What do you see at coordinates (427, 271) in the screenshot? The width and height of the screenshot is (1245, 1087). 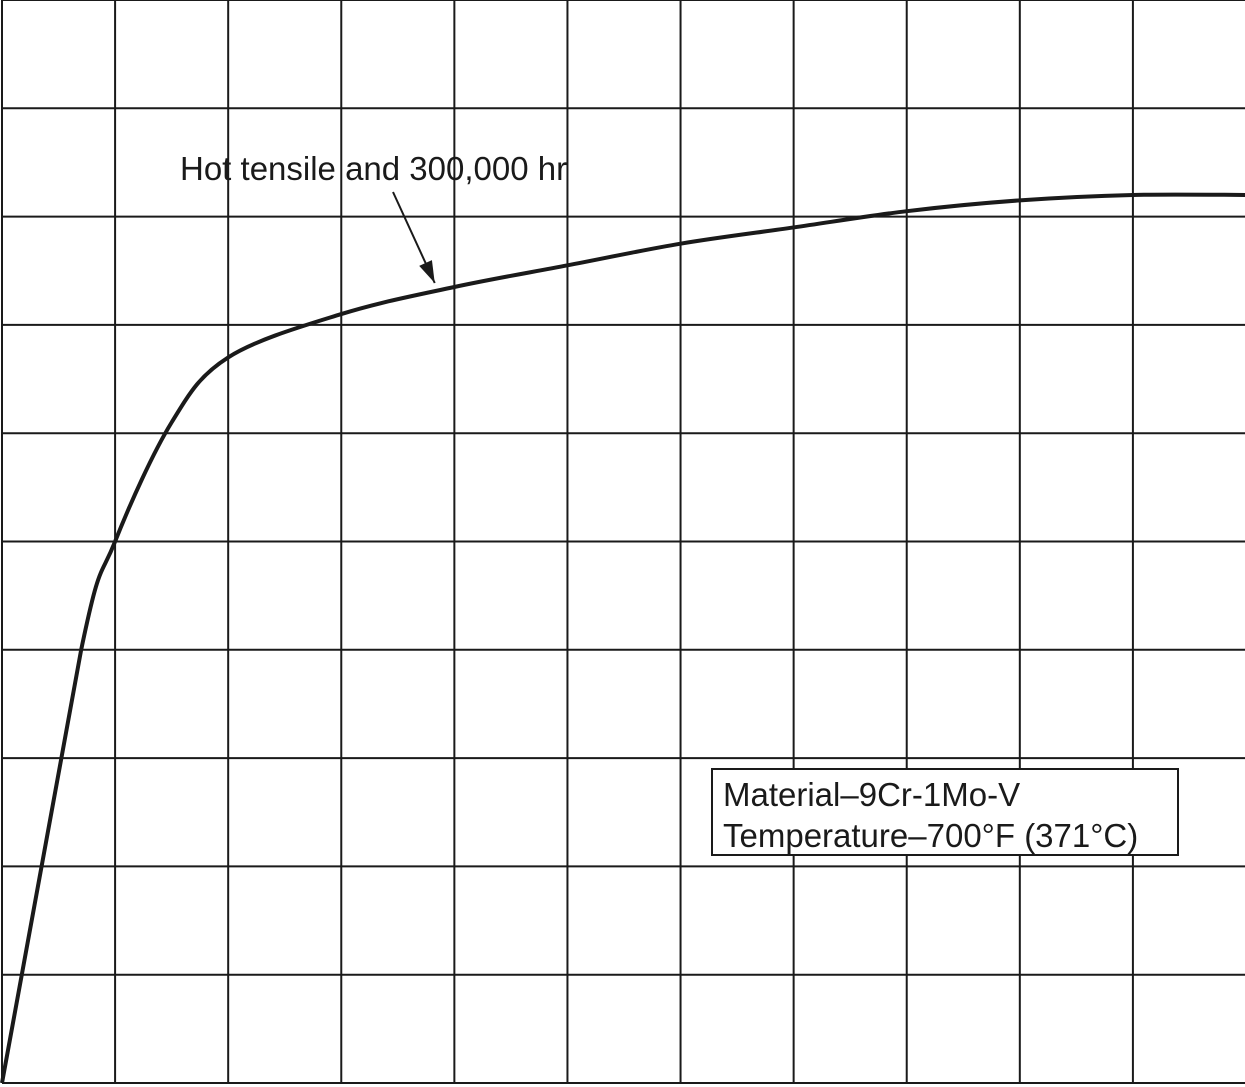 I see `annotation-arrow-head` at bounding box center [427, 271].